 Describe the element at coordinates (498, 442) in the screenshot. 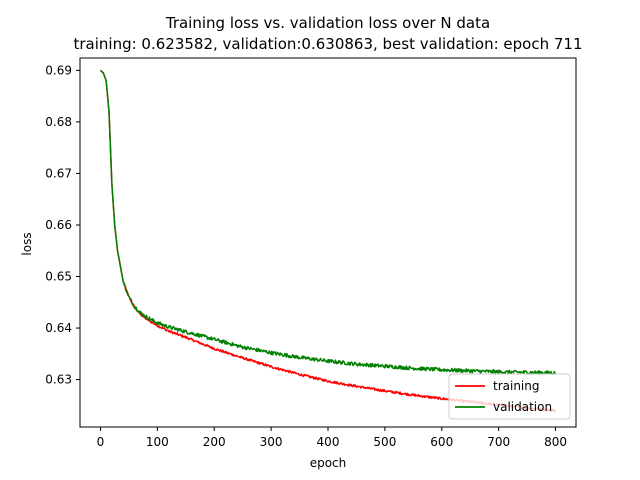

I see `x-tick-label: 700` at that location.